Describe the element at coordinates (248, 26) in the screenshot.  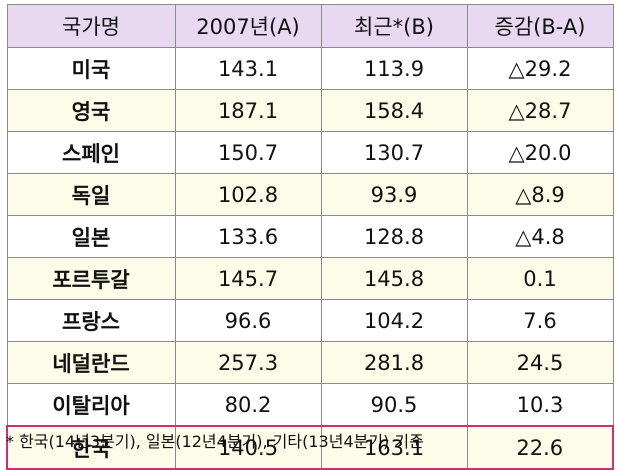
I see `header-2007: 2007년(A)` at that location.